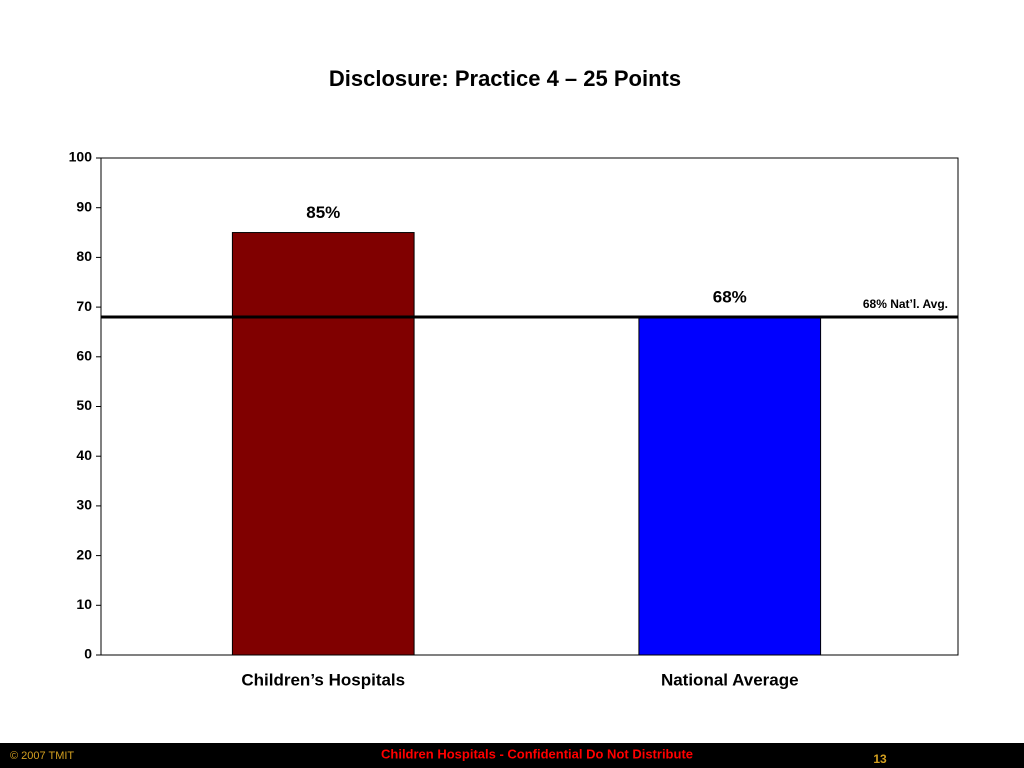 This screenshot has width=1024, height=768. Describe the element at coordinates (505, 78) in the screenshot. I see `chart-title: Disclosure: Practice 4 – 25 Points` at that location.